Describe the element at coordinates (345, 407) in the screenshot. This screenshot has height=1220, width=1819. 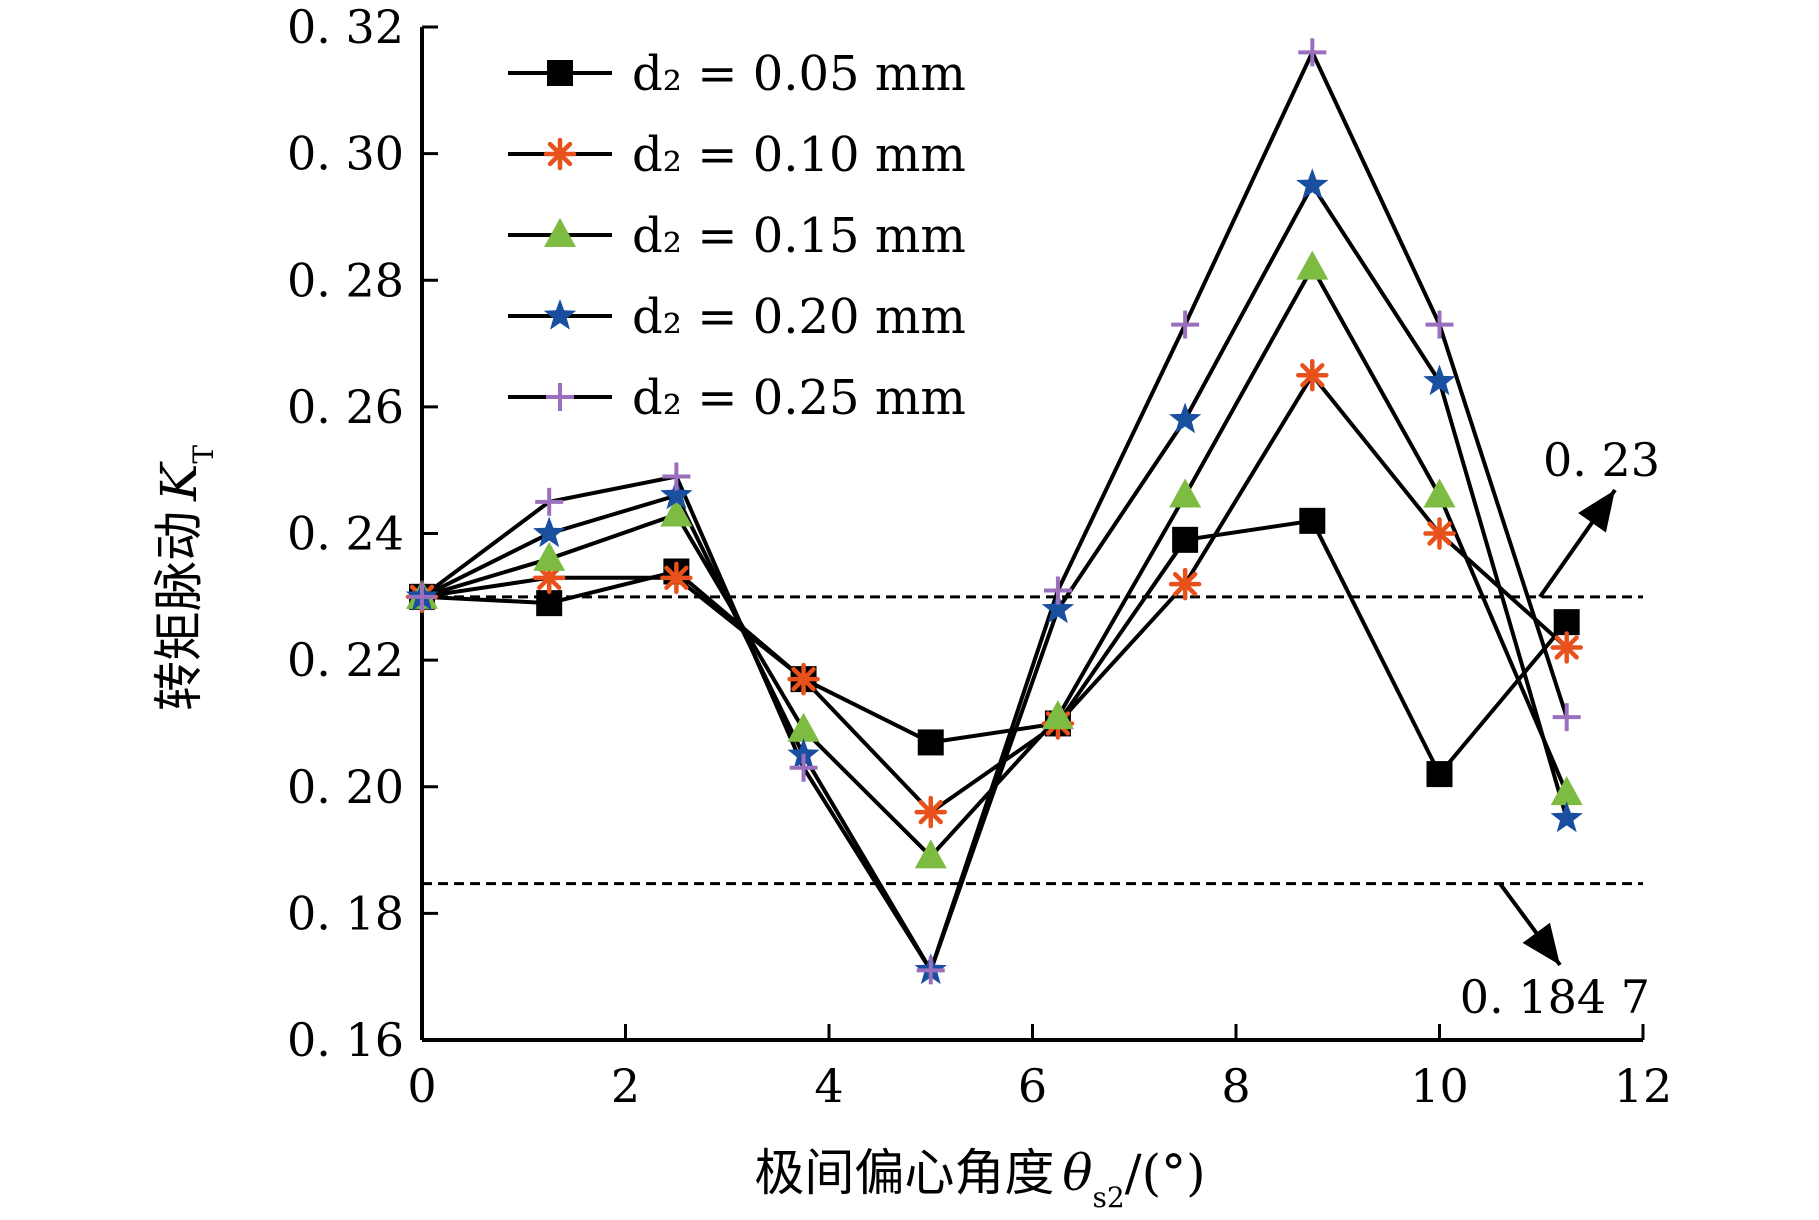
I see `y-tick-label: 0. 26` at that location.